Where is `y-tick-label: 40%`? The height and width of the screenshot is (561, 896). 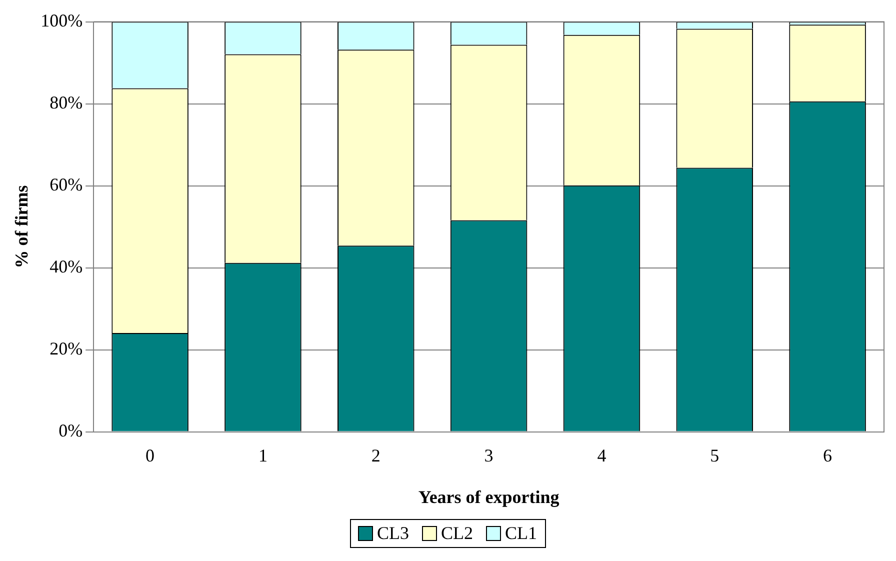 y-tick-label: 40% is located at coordinates (66, 266).